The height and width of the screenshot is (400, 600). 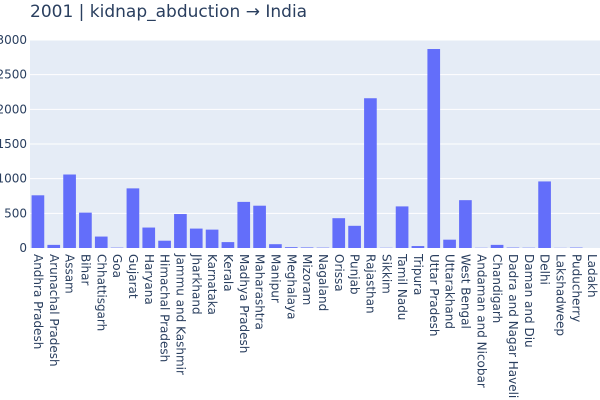 I want to click on x-tick-label: Puducherry, so click(x=576, y=288).